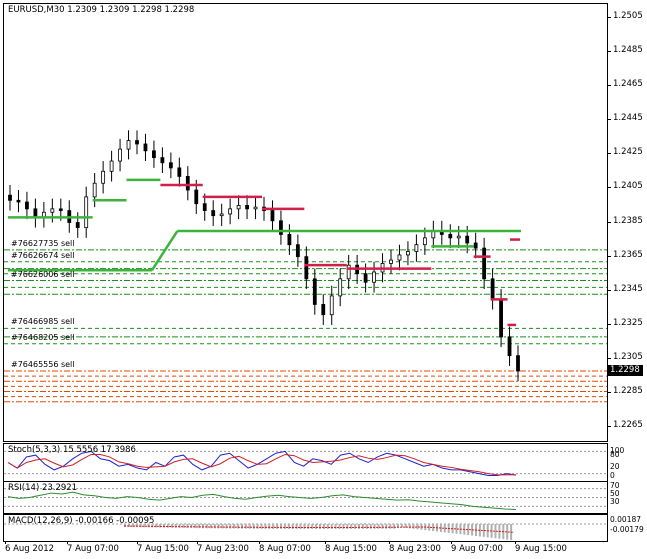 This screenshot has height=559, width=647. What do you see at coordinates (415, 549) in the screenshot?
I see `time-tick-label: 8 Aug 23:00` at bounding box center [415, 549].